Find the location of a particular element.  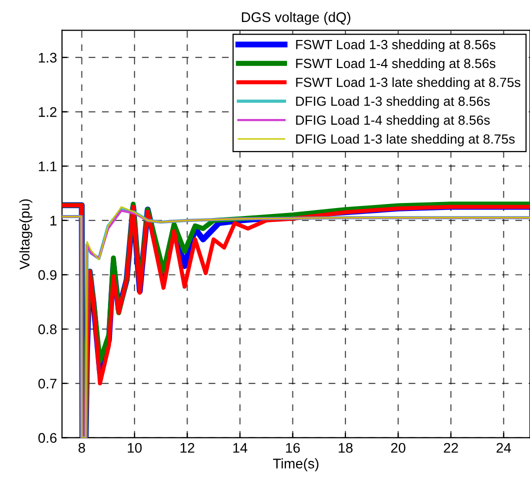

y-tick-label: 1.2 is located at coordinates (47, 112).